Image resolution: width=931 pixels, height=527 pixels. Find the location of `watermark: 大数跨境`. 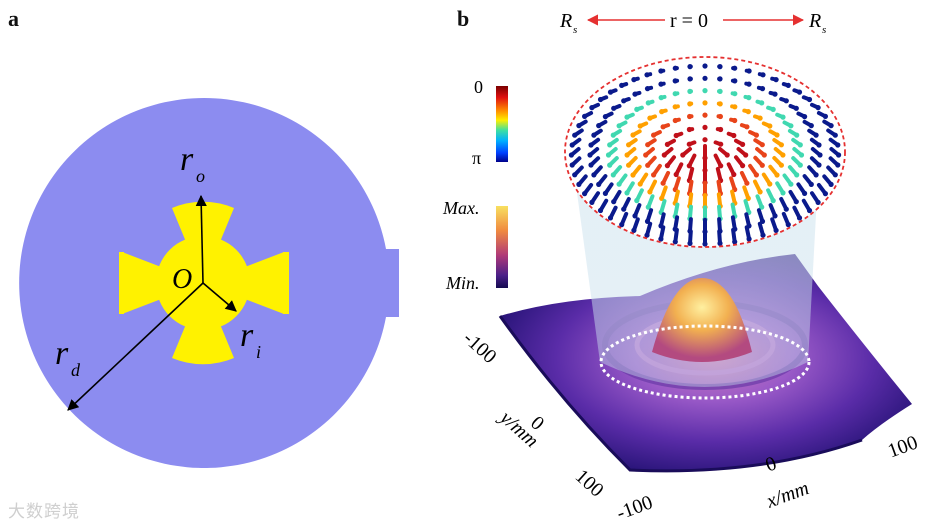

watermark: 大数跨境 is located at coordinates (44, 512).